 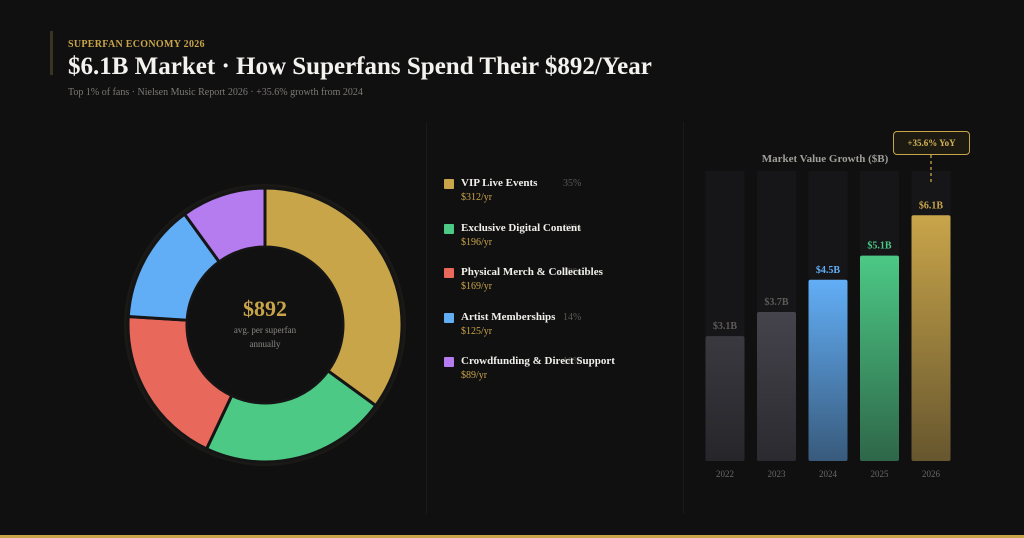 I want to click on legend-label: Physical Merch & Collectibles, so click(x=532, y=272).